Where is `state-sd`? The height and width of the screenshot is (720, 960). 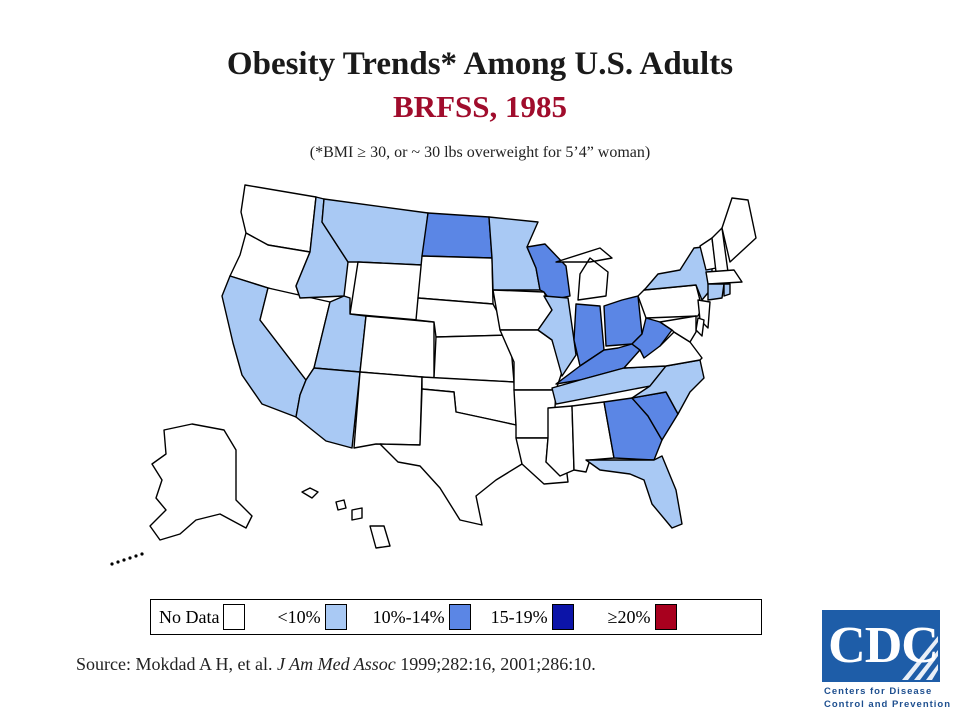 state-sd is located at coordinates (455, 280).